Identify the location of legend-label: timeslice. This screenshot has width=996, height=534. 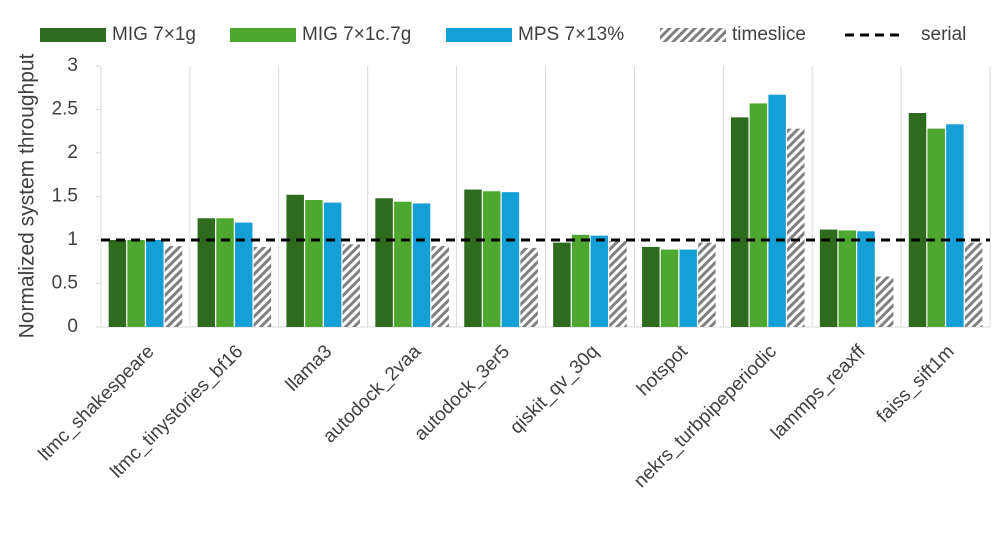
(769, 34).